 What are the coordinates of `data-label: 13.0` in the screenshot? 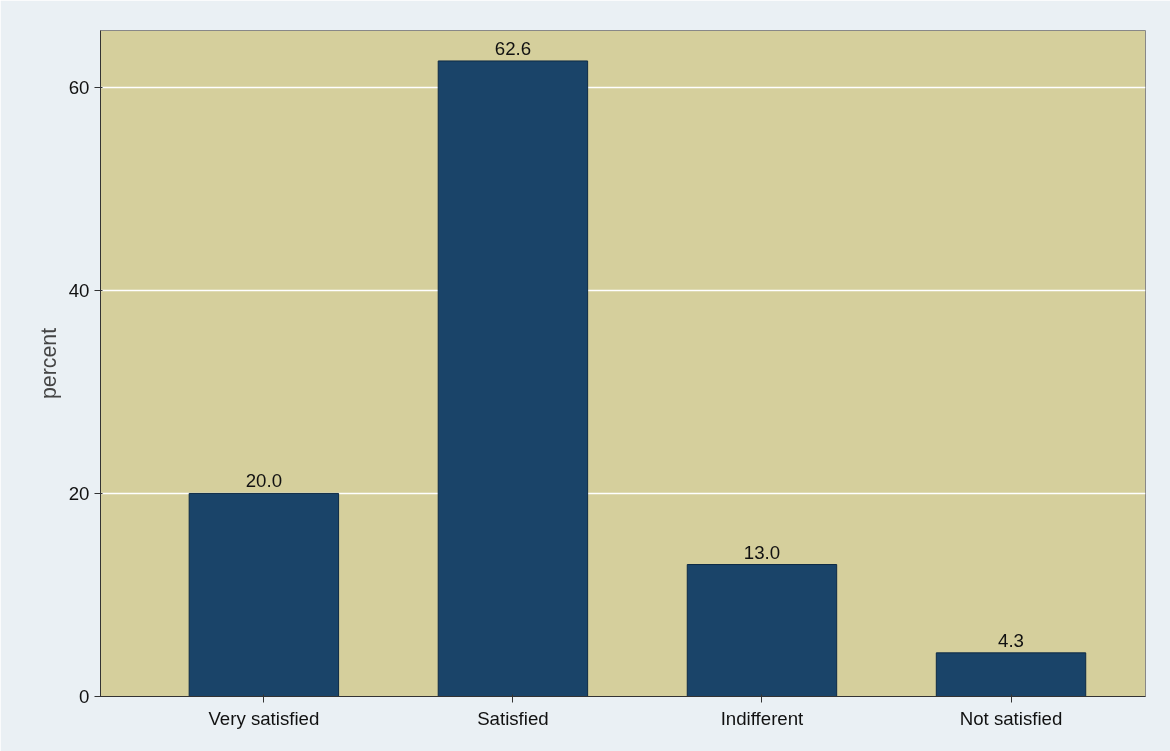 It's located at (762, 552).